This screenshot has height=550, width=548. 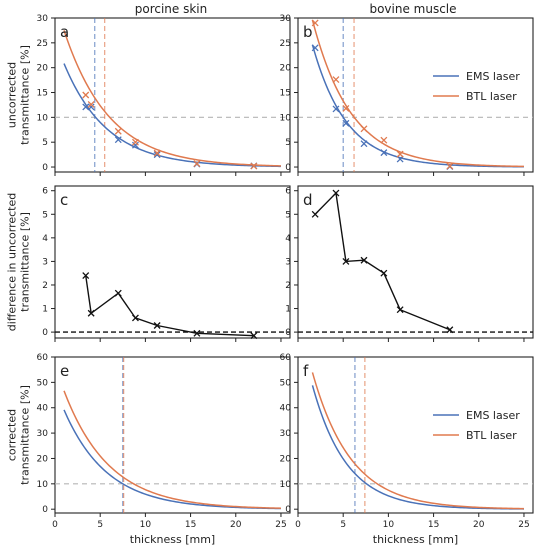 I want to click on column-title-bovine: bovine muscle, so click(x=412, y=9).